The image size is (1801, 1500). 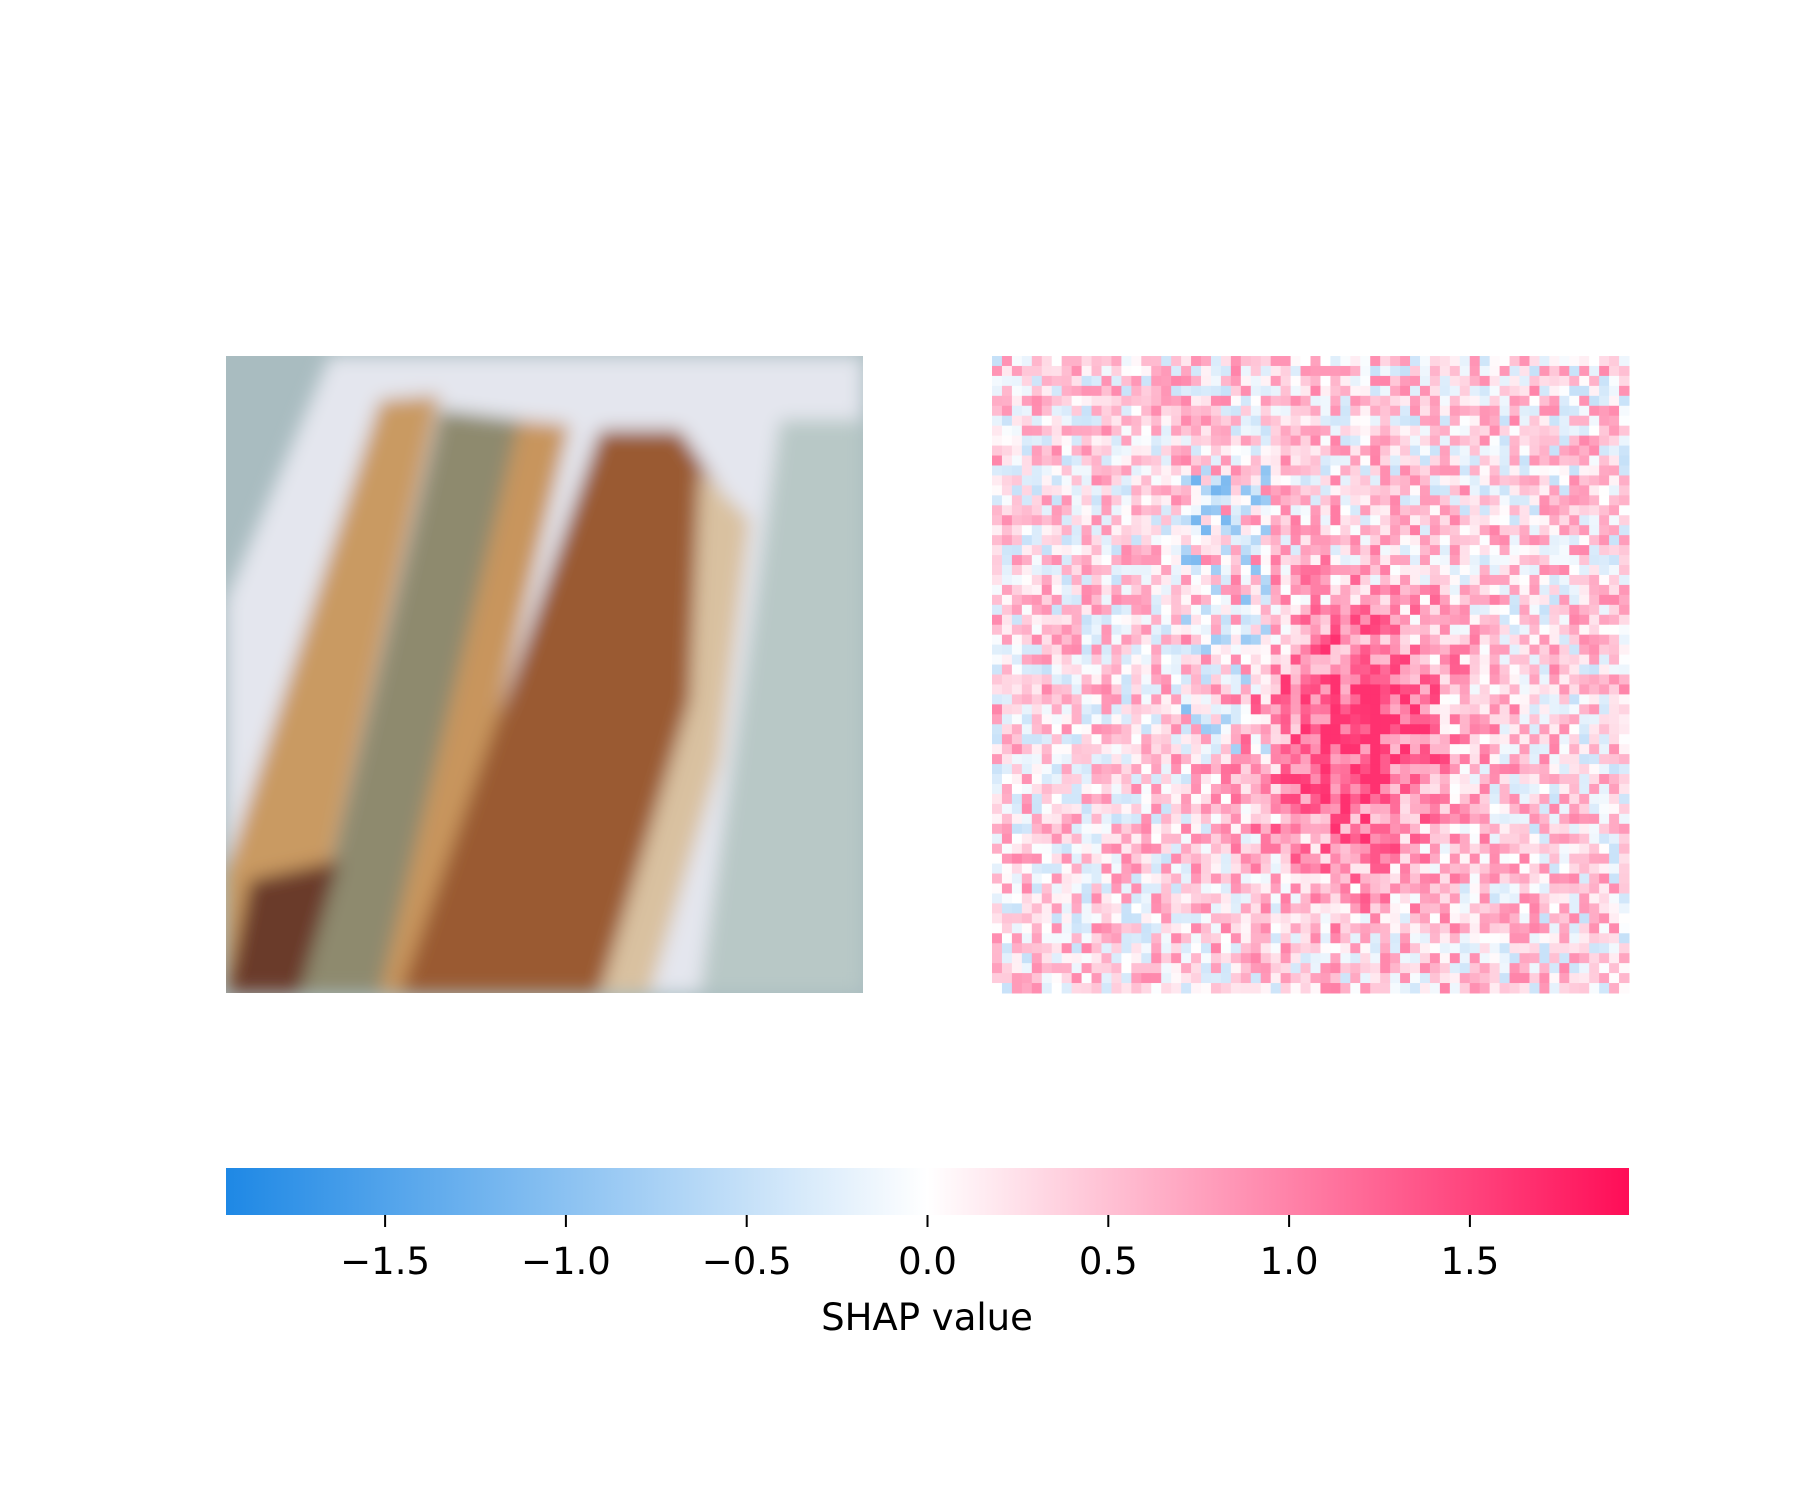 What do you see at coordinates (927, 1317) in the screenshot?
I see `x-axis-label: SHAP value` at bounding box center [927, 1317].